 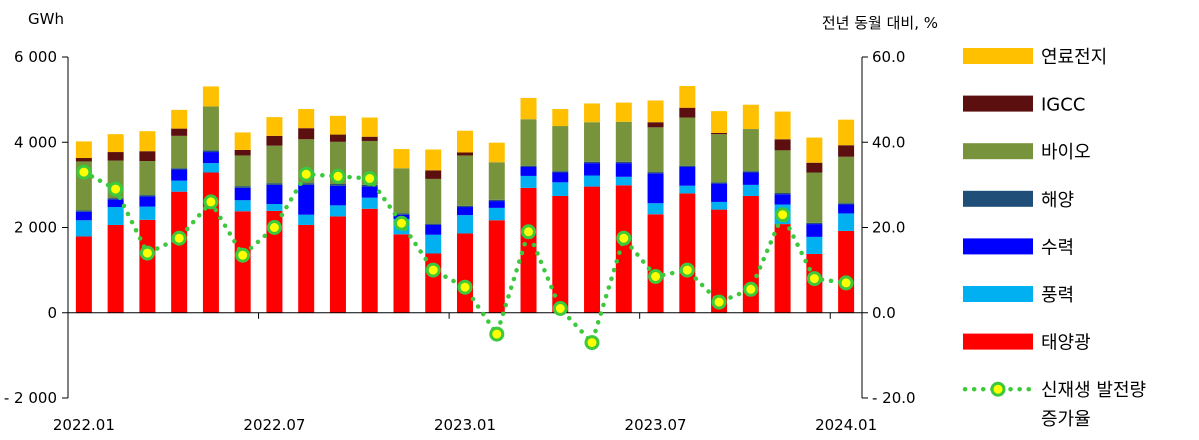 I want to click on bar-2022.04-s2, so click(x=179, y=175).